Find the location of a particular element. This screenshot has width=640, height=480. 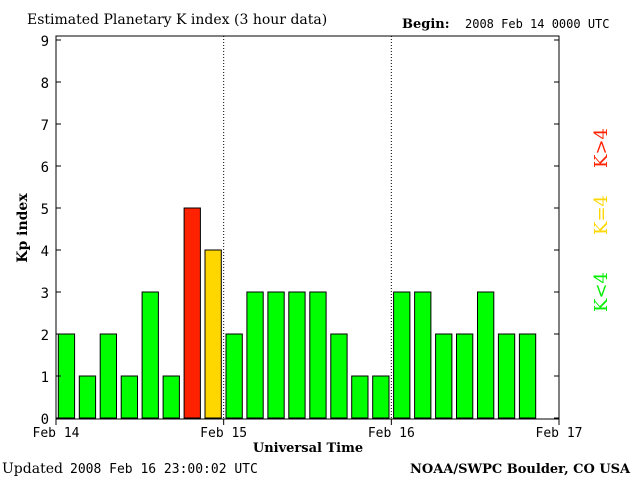

y-axis-label: Kp index is located at coordinates (23, 228).